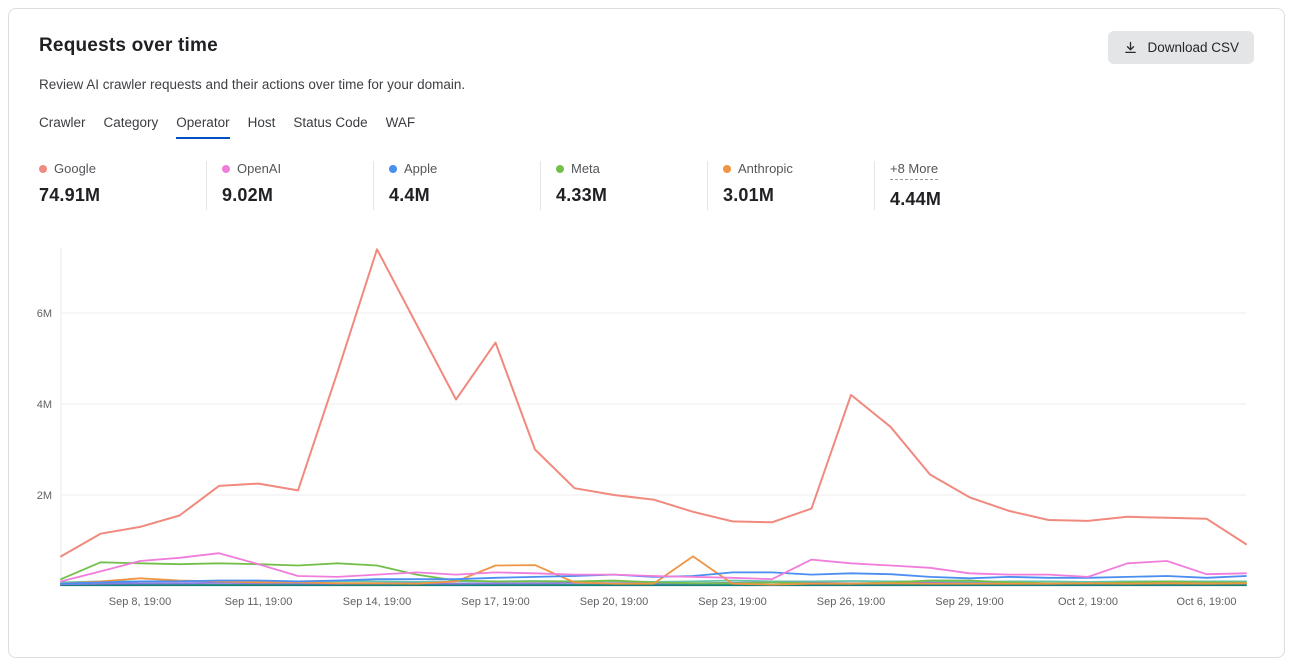 This screenshot has width=1293, height=666. What do you see at coordinates (226, 168) in the screenshot?
I see `legend-dot-openai` at bounding box center [226, 168].